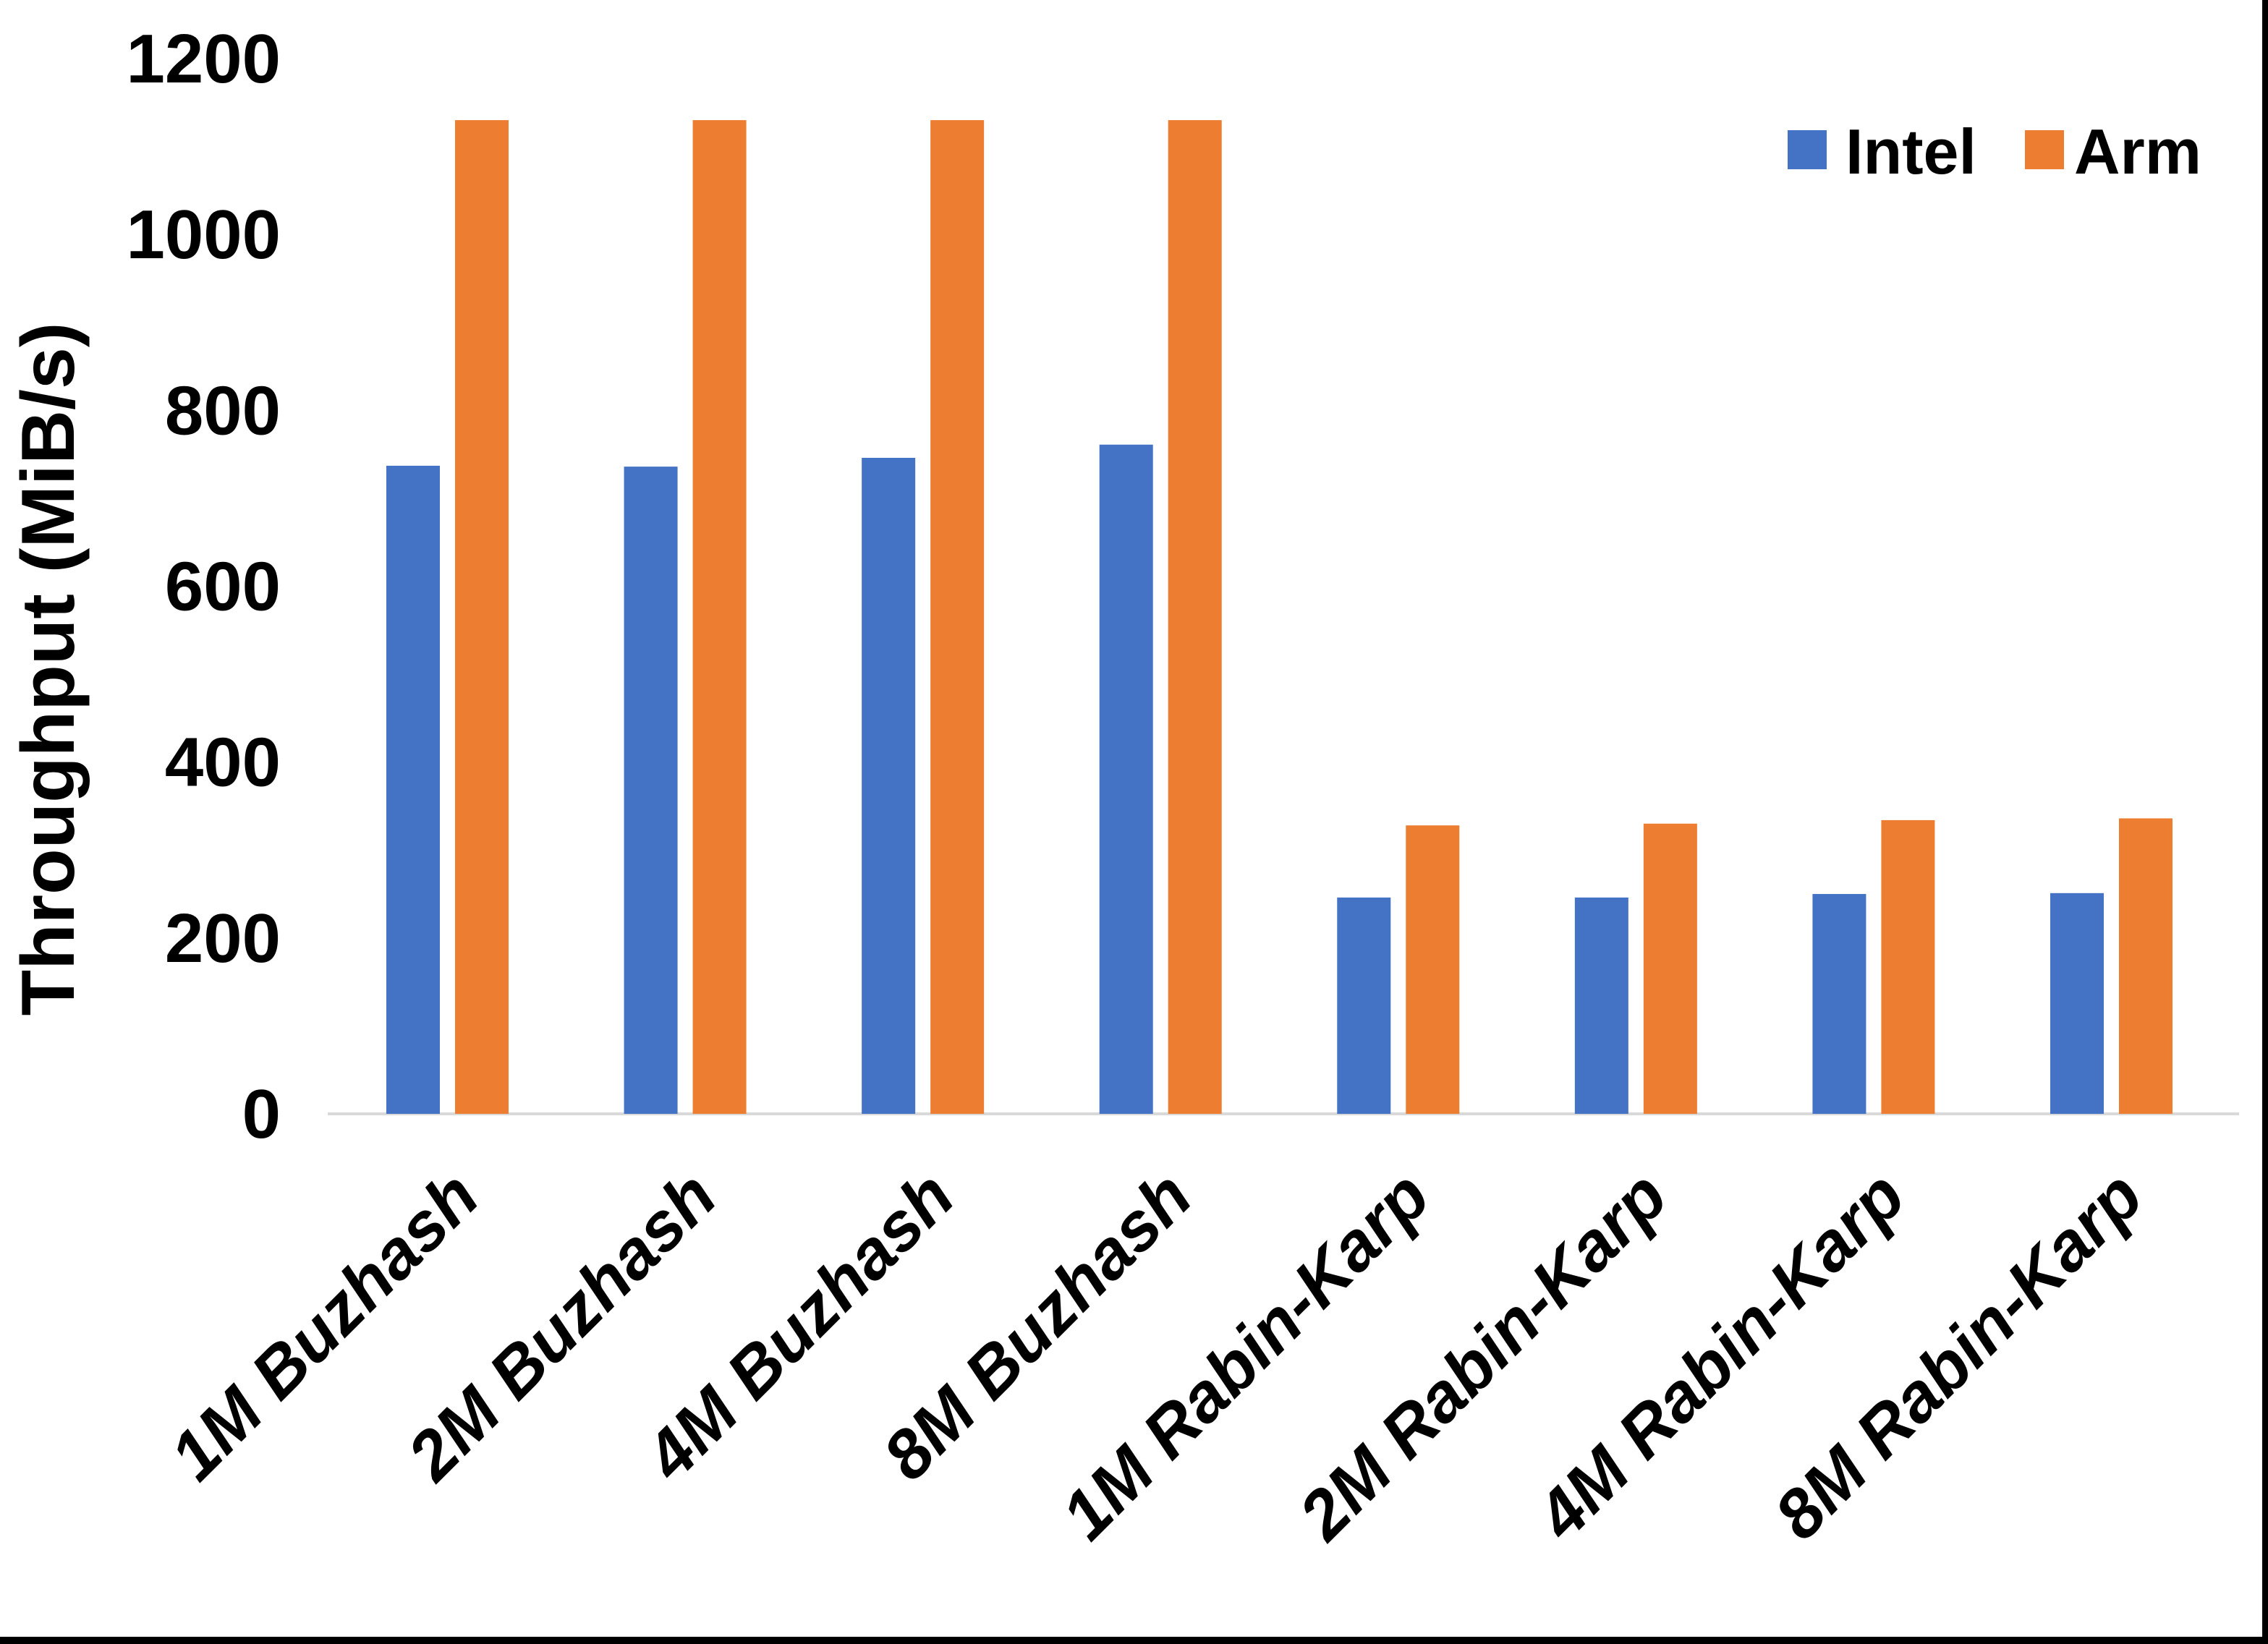 The width and height of the screenshot is (2268, 1644). I want to click on legend-label-arm: Arm, so click(2137, 151).